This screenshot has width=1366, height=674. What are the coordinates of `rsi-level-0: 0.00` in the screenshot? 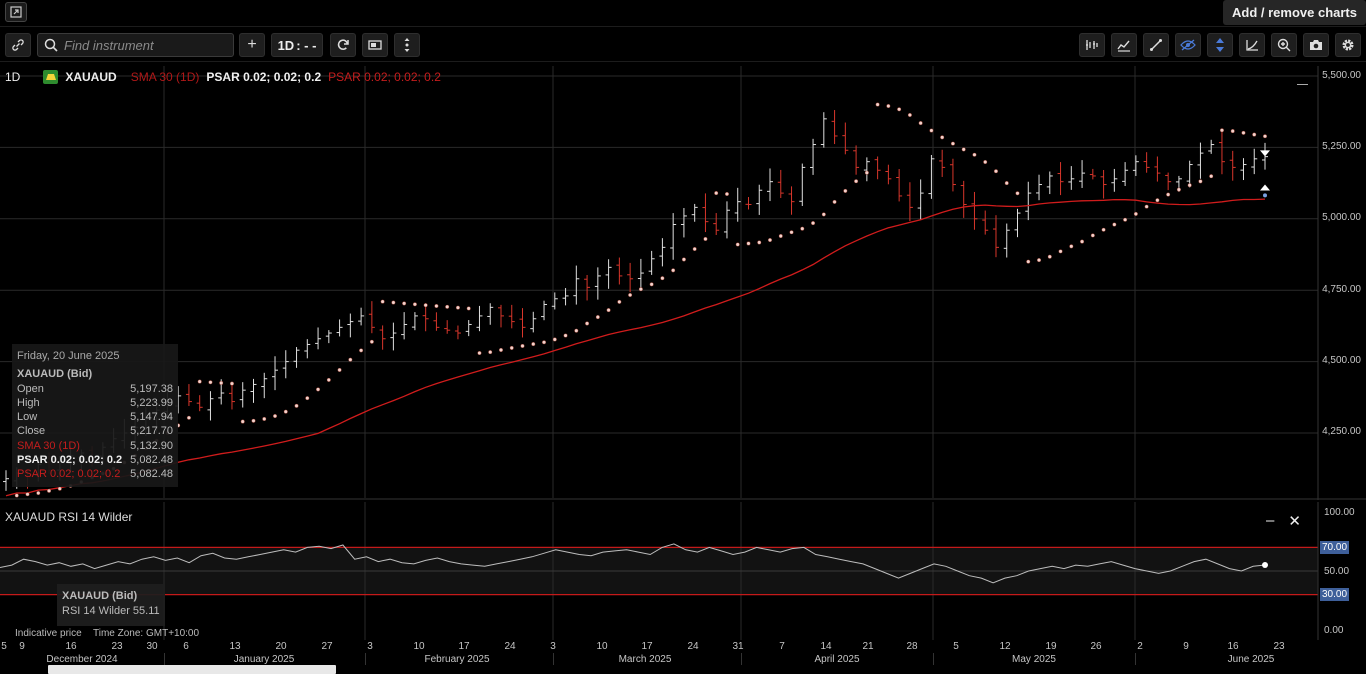 It's located at (1334, 630).